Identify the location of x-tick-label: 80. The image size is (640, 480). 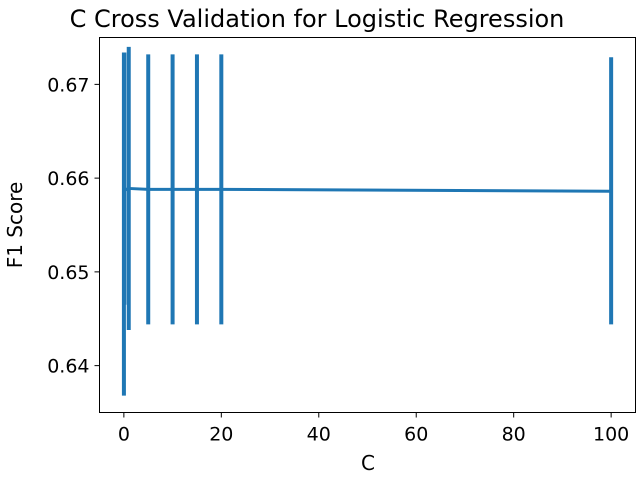
(514, 435).